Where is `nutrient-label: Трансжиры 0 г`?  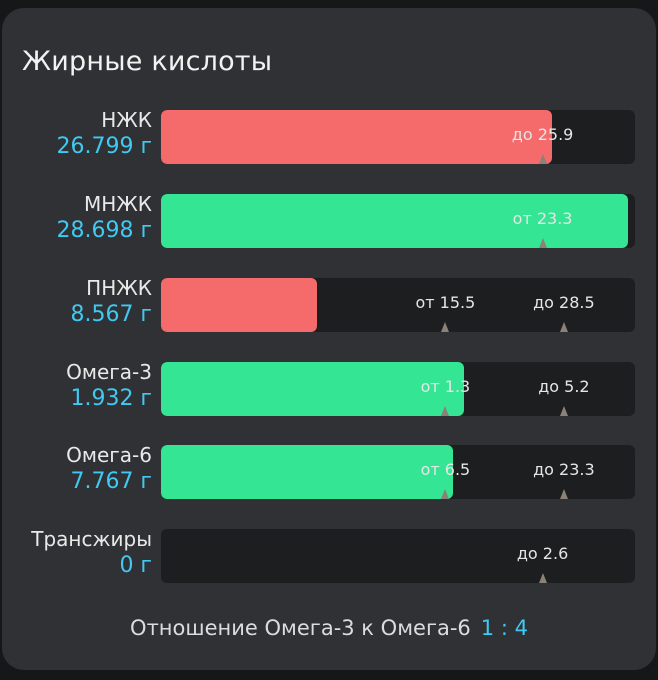
nutrient-label: Трансжиры 0 г is located at coordinates (91, 553).